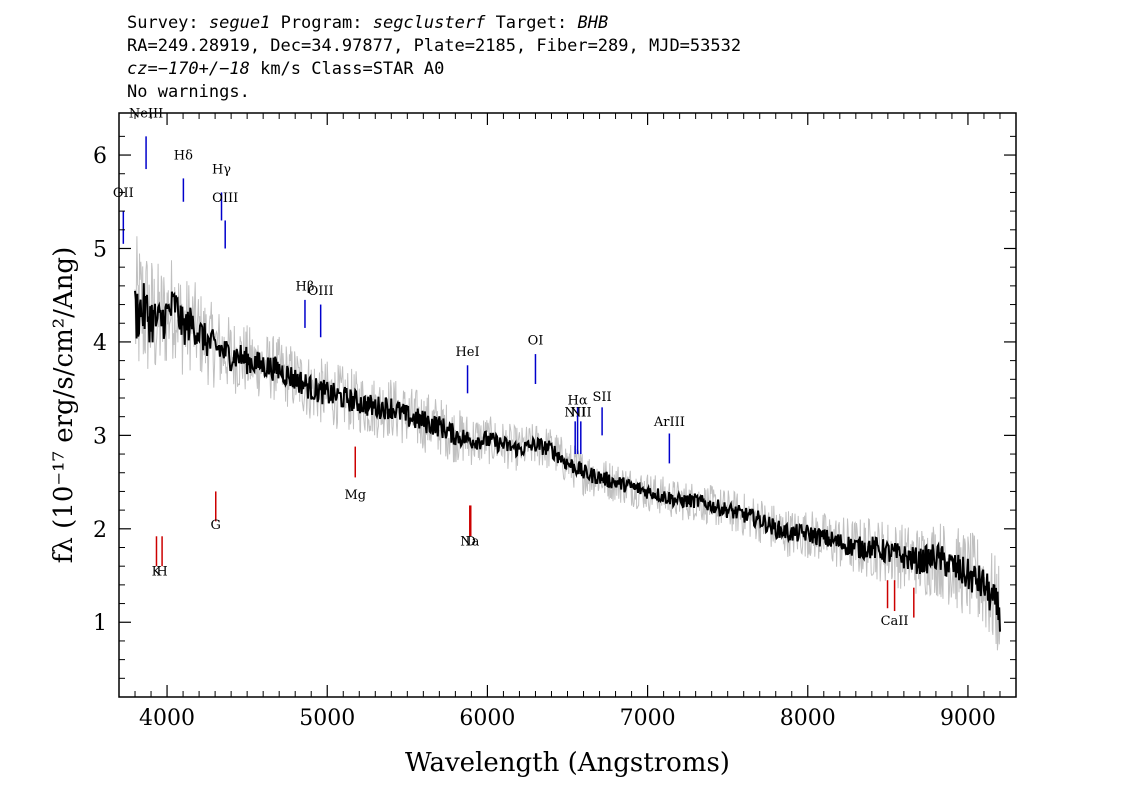  I want to click on program-label: Program:, so click(321, 23).